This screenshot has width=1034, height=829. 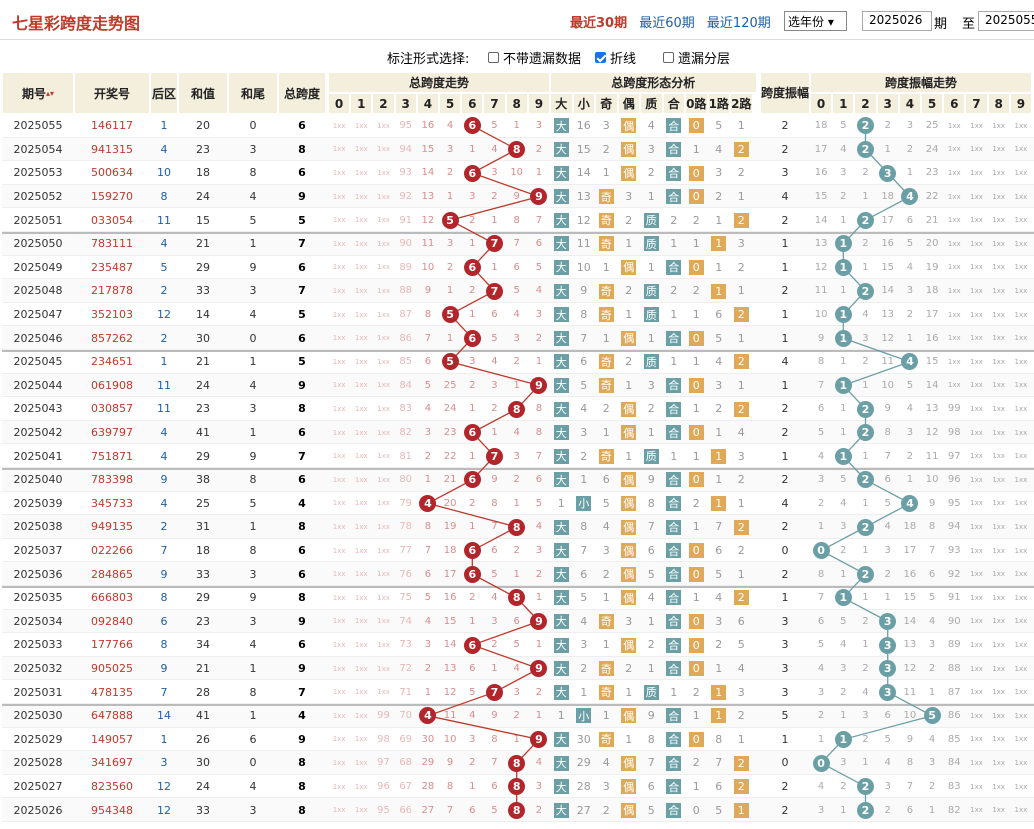 What do you see at coordinates (302, 692) in the screenshot?
I see `span-cell: 7` at bounding box center [302, 692].